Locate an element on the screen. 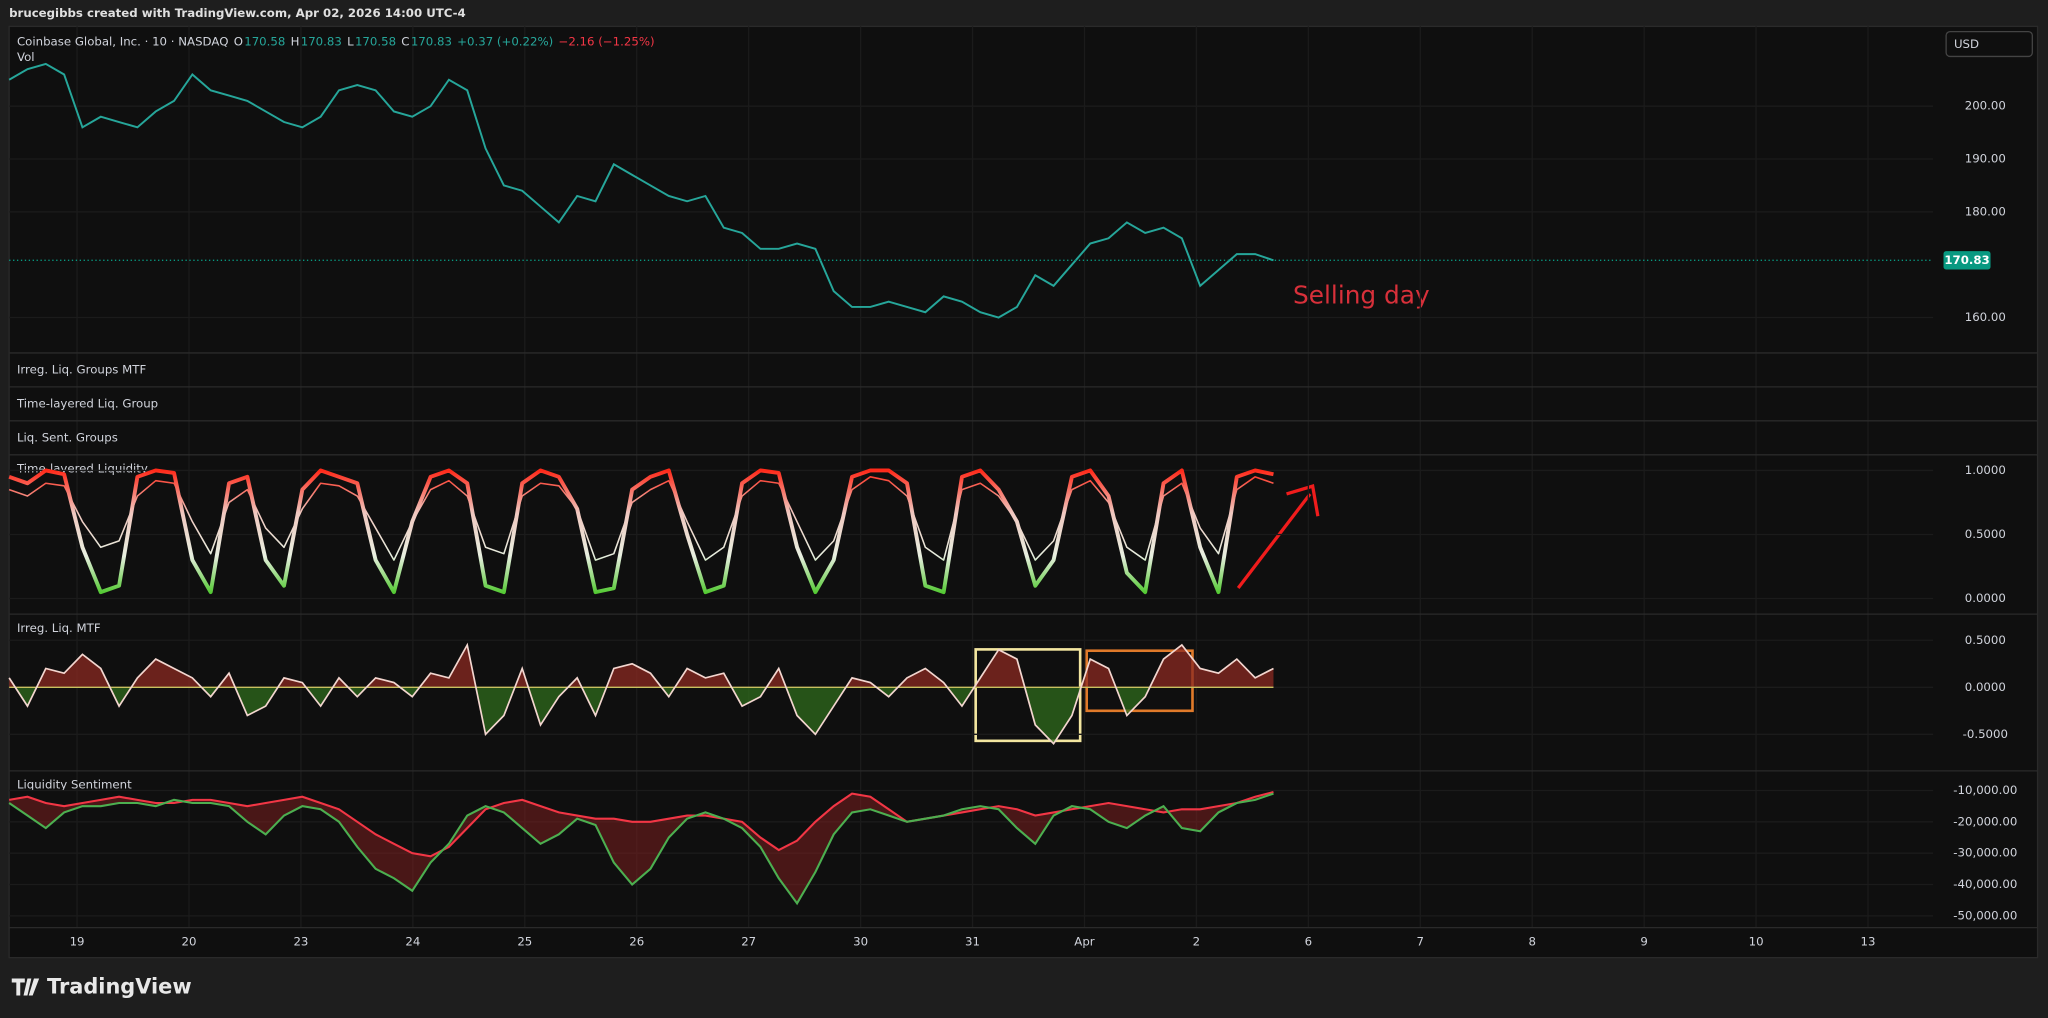 This screenshot has height=1018, width=2048. x-tick-label: 26 is located at coordinates (636, 941).